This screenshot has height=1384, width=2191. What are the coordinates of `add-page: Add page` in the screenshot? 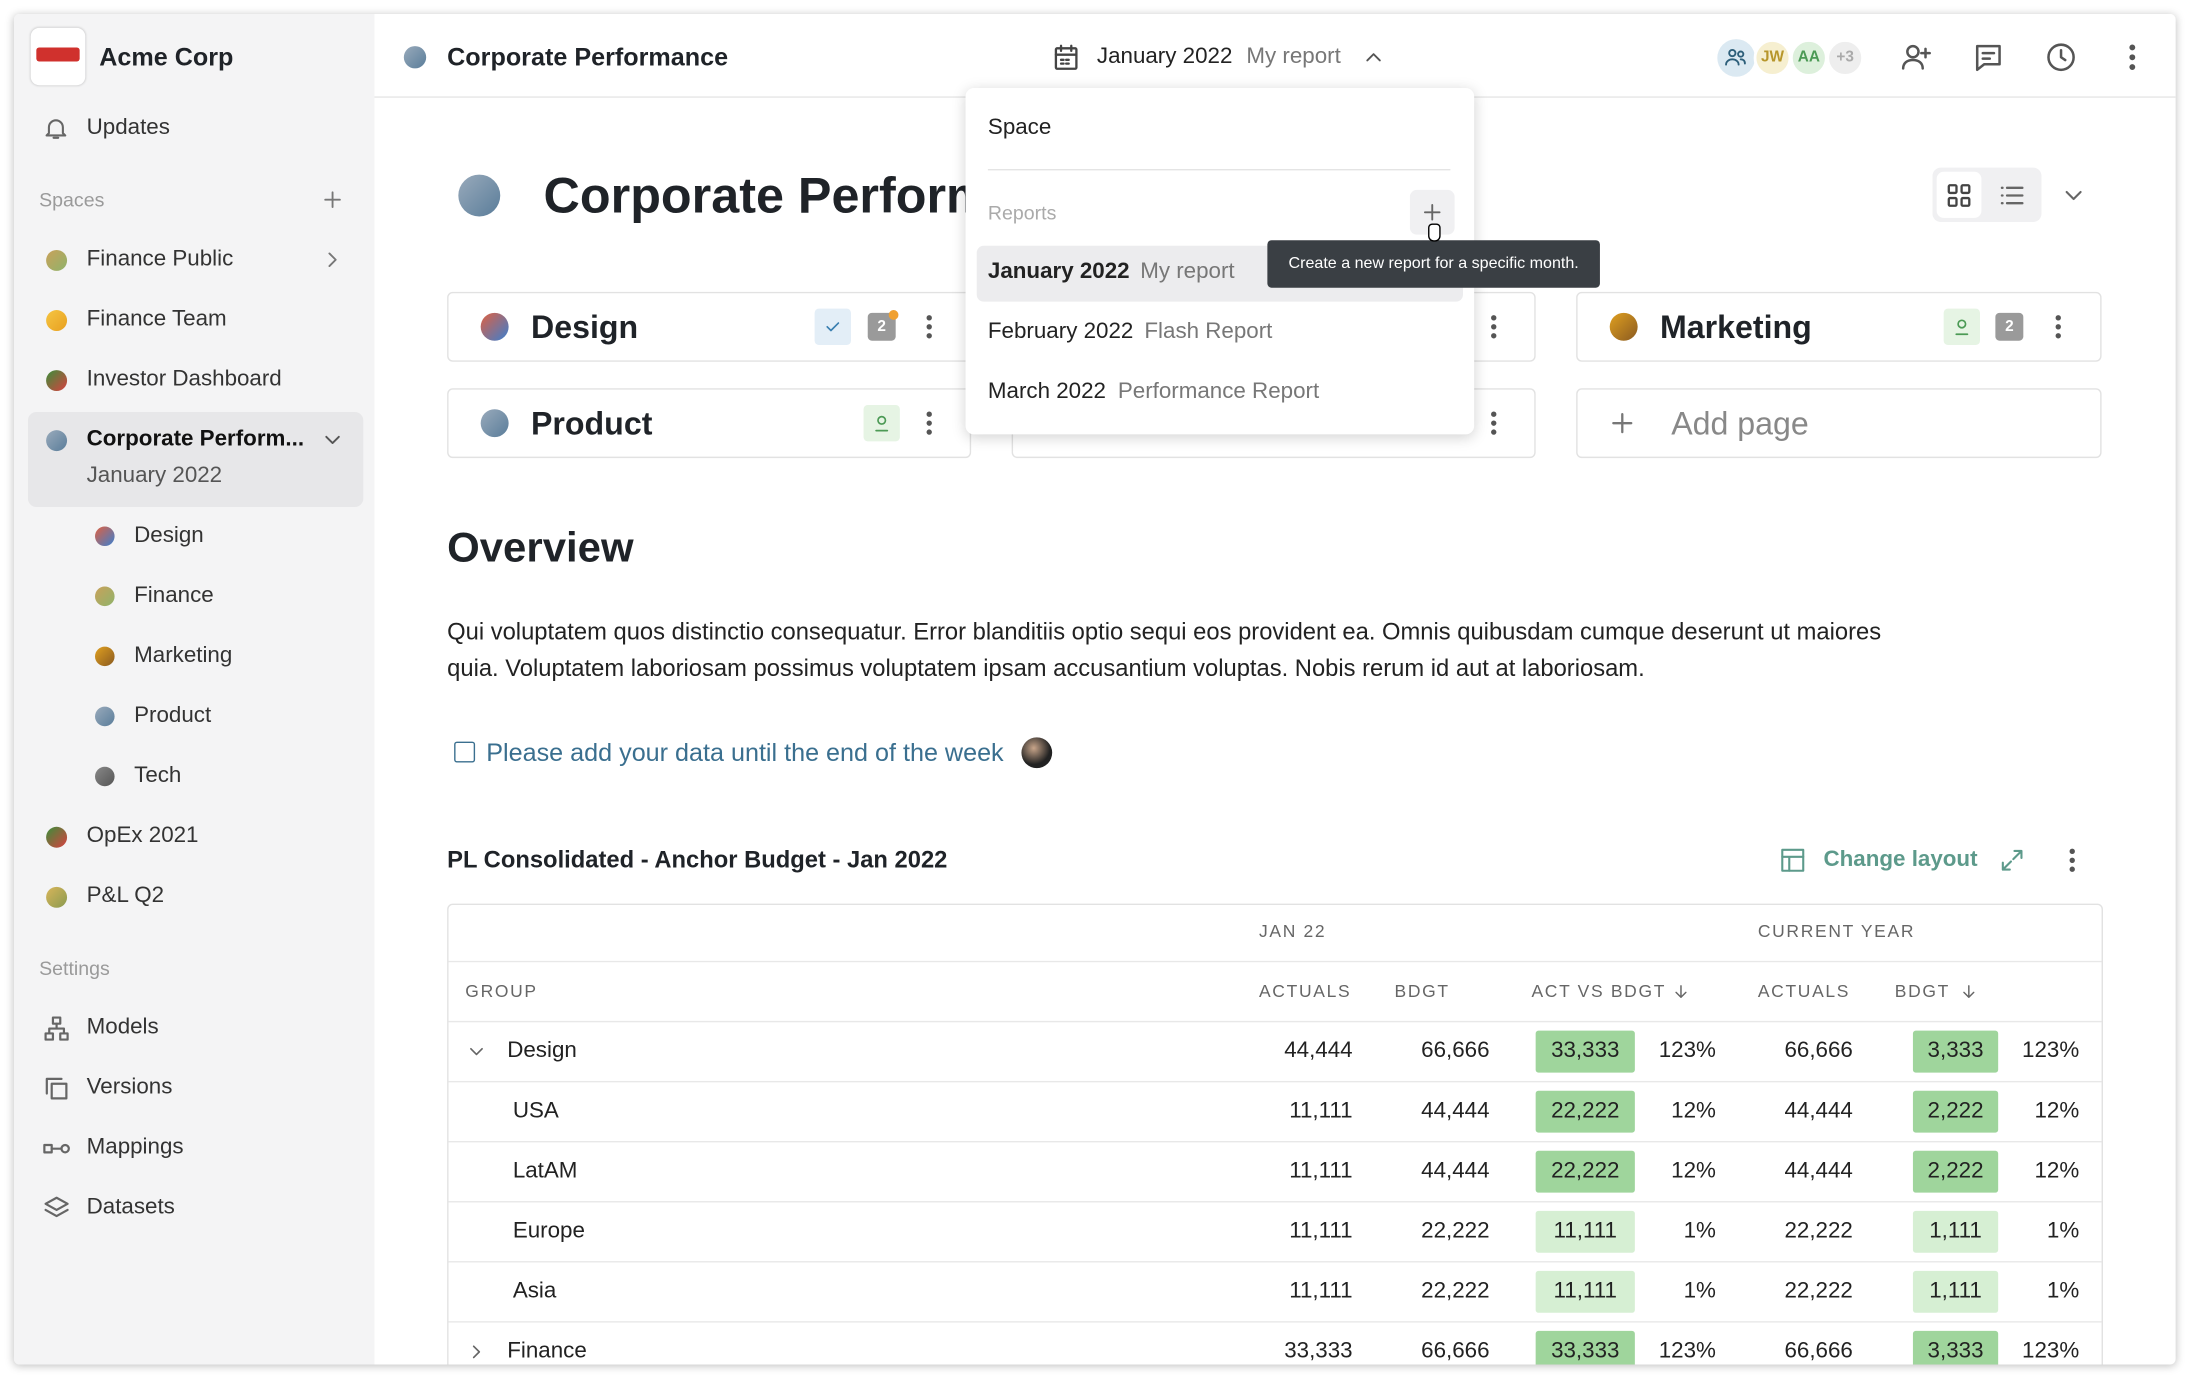 It's located at (1740, 423).